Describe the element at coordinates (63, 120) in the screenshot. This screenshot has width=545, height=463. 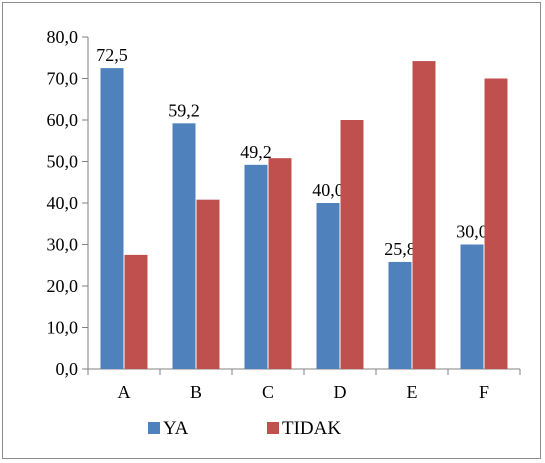
I see `y-tick-label: 60,0` at that location.